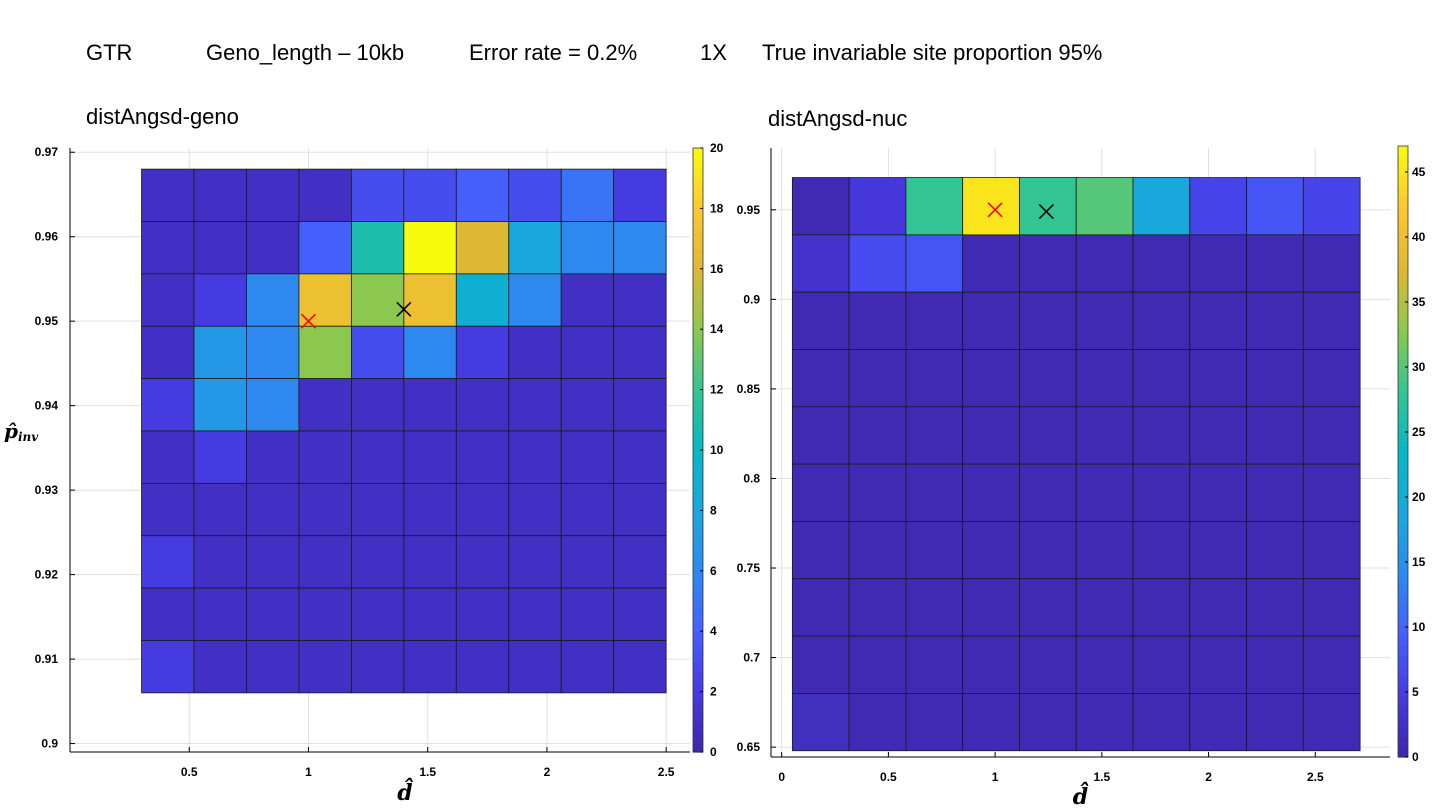 Image resolution: width=1440 pixels, height=810 pixels. I want to click on right-x-tick-label: 2.5, so click(1315, 777).